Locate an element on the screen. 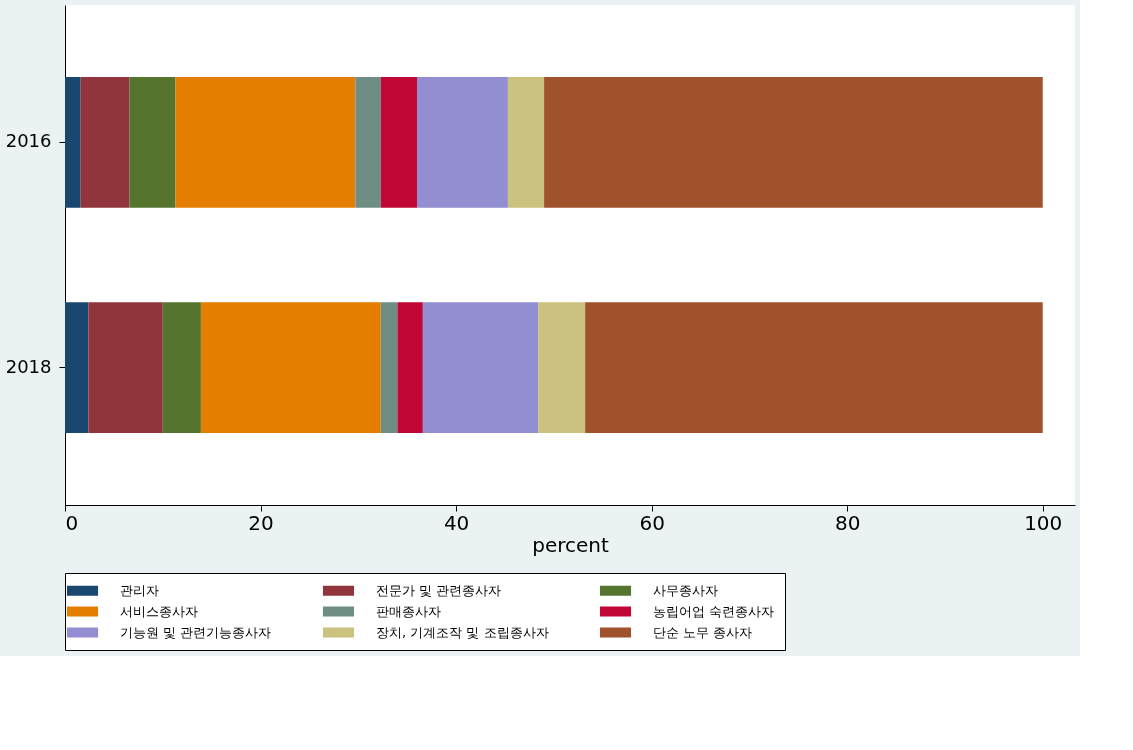 The width and height of the screenshot is (1133, 750). x-tick-label: 100 is located at coordinates (1043, 522).